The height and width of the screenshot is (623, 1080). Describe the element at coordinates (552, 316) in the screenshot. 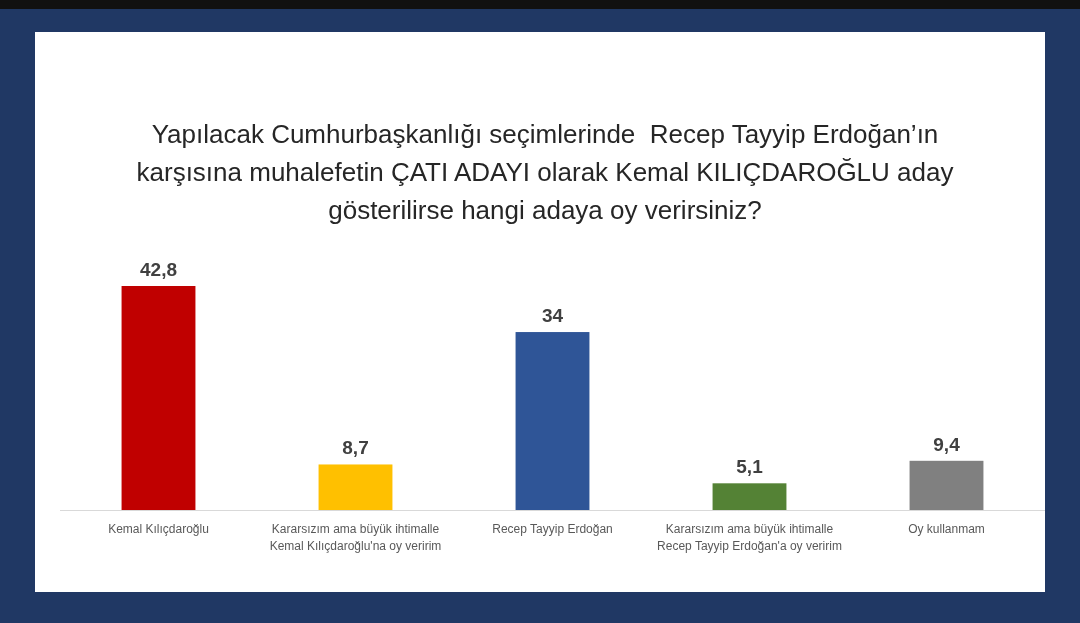

I see `data-label: 34` at that location.